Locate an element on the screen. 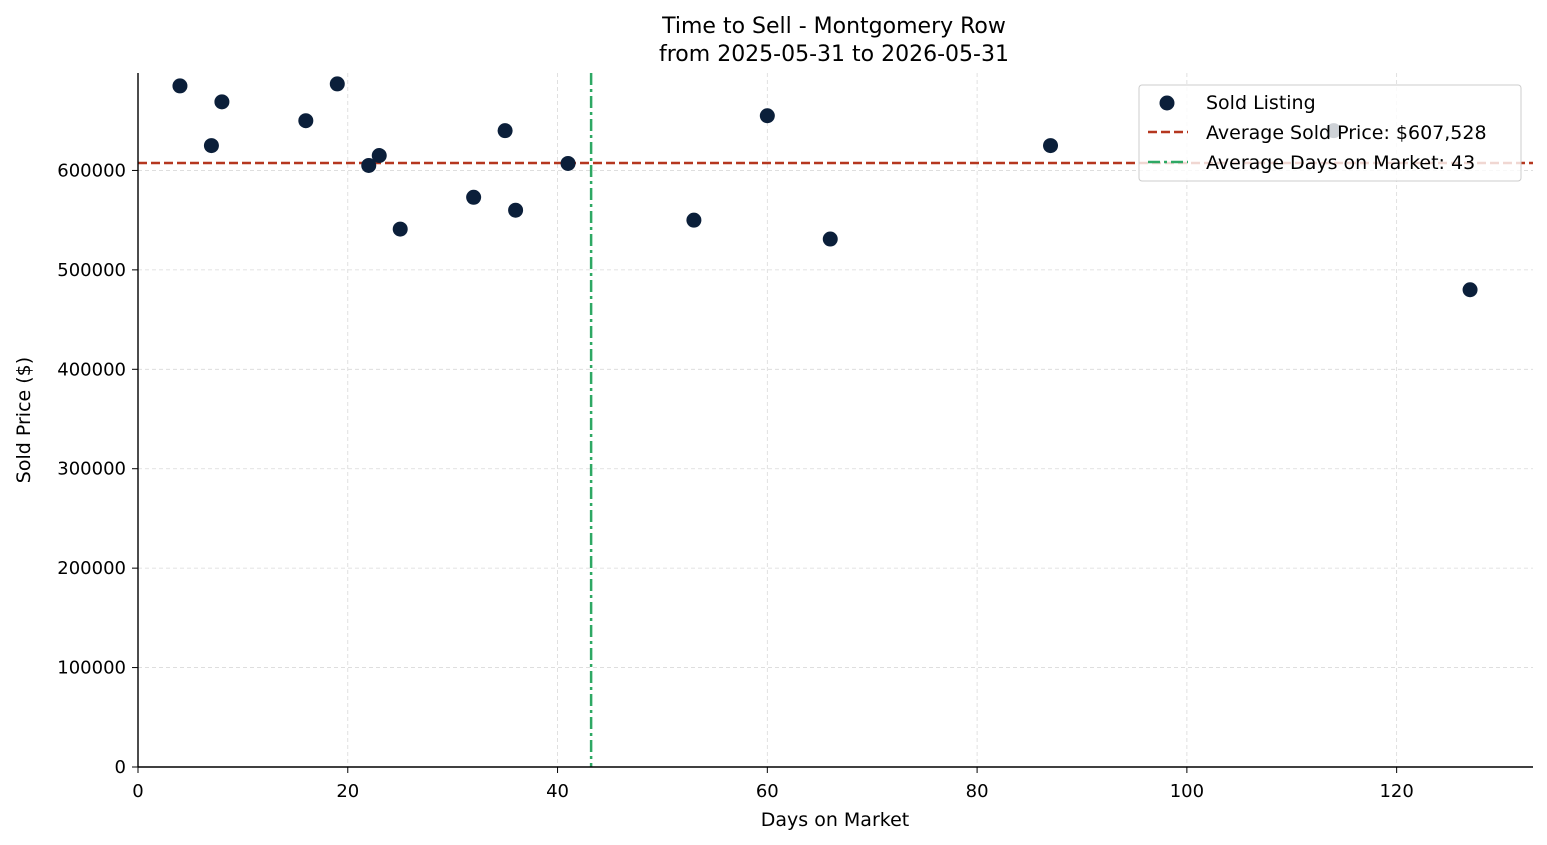  y-tick-label: 300000 is located at coordinates (91, 469).